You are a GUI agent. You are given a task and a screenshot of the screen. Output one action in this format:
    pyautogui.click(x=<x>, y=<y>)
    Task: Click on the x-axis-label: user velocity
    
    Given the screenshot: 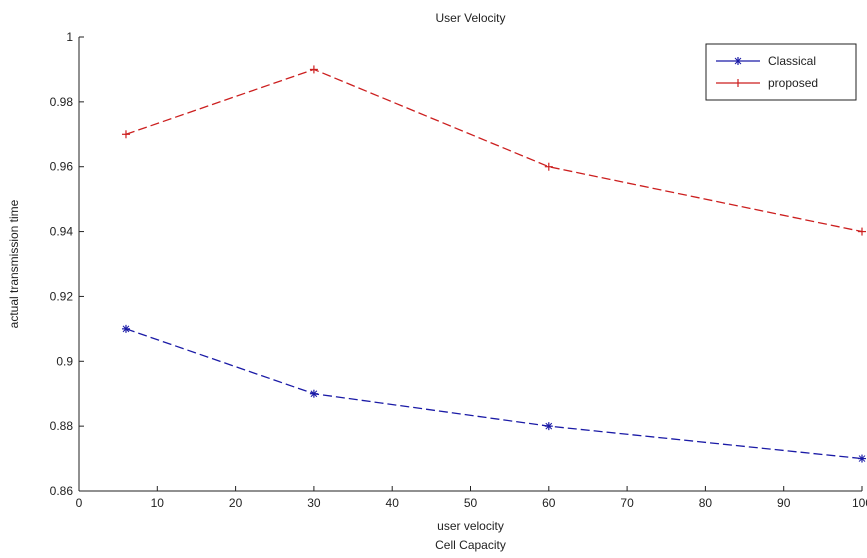 What is the action you would take?
    pyautogui.click(x=470, y=526)
    